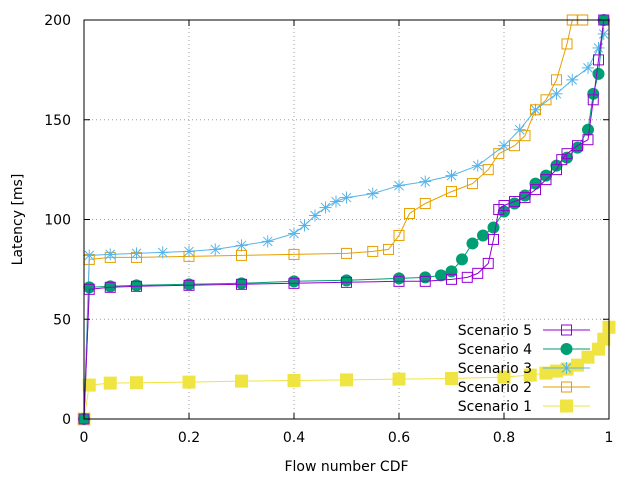  I want to click on legend-label-scenario-4: Scenario 4, so click(495, 350).